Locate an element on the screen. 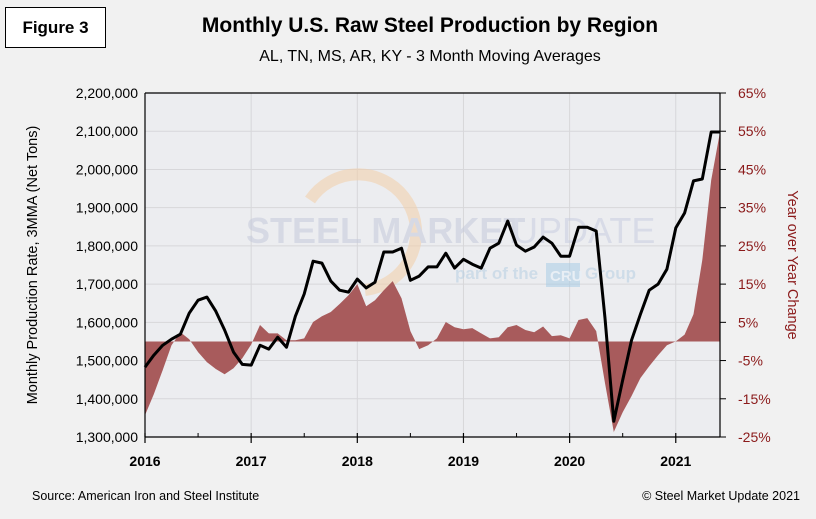  right-tick-label: -15% is located at coordinates (754, 399).